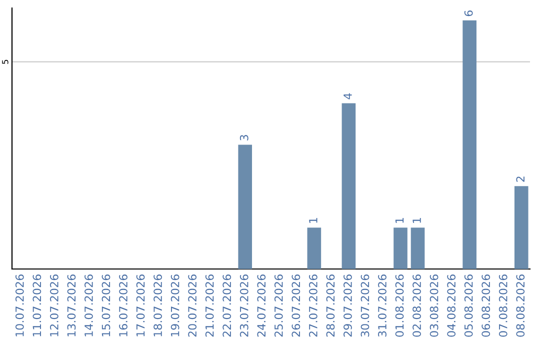 Image resolution: width=540 pixels, height=340 pixels. Describe the element at coordinates (244, 137) in the screenshot. I see `data-label: 3` at that location.